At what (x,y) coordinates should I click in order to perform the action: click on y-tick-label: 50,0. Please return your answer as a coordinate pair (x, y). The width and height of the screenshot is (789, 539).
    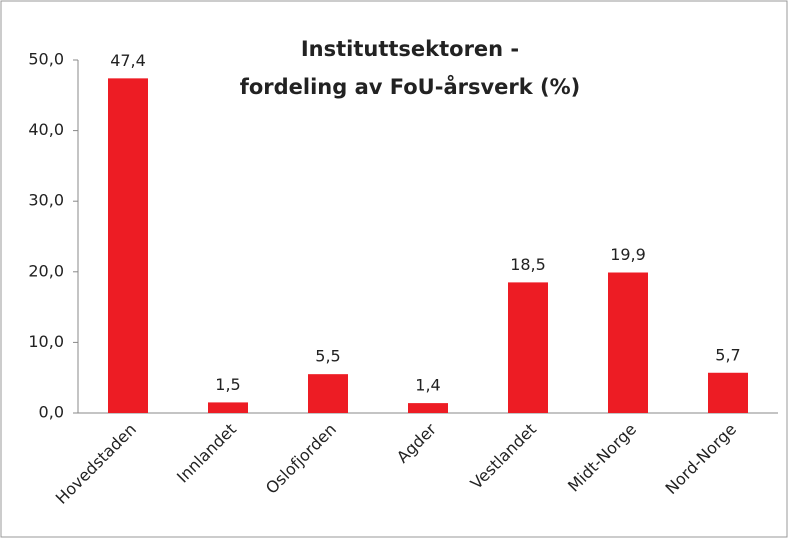
    Looking at the image, I should click on (46, 59).